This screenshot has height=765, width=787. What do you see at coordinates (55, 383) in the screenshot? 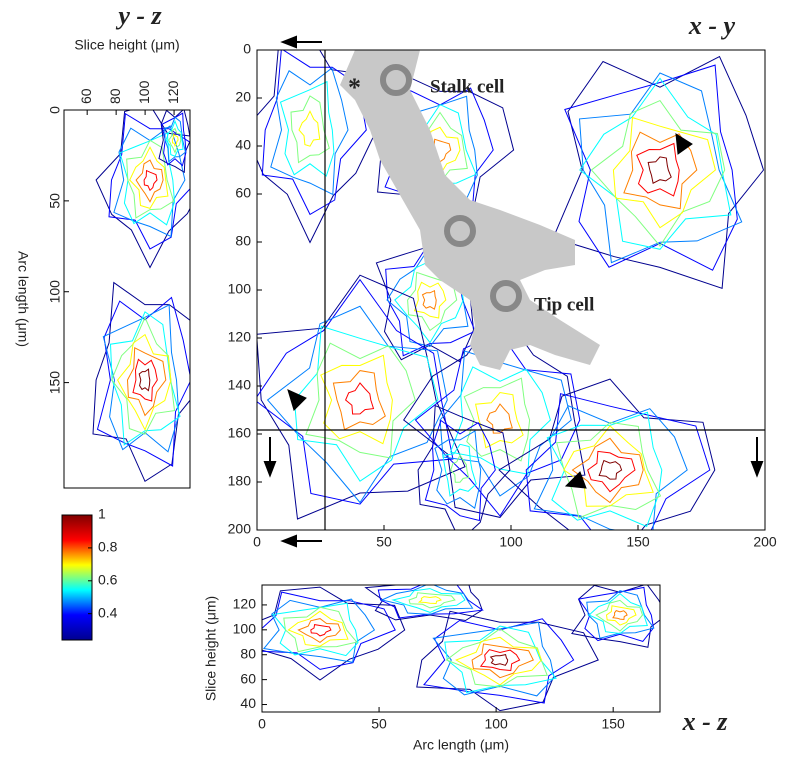
I see `y-tick-label: 150` at bounding box center [55, 383].